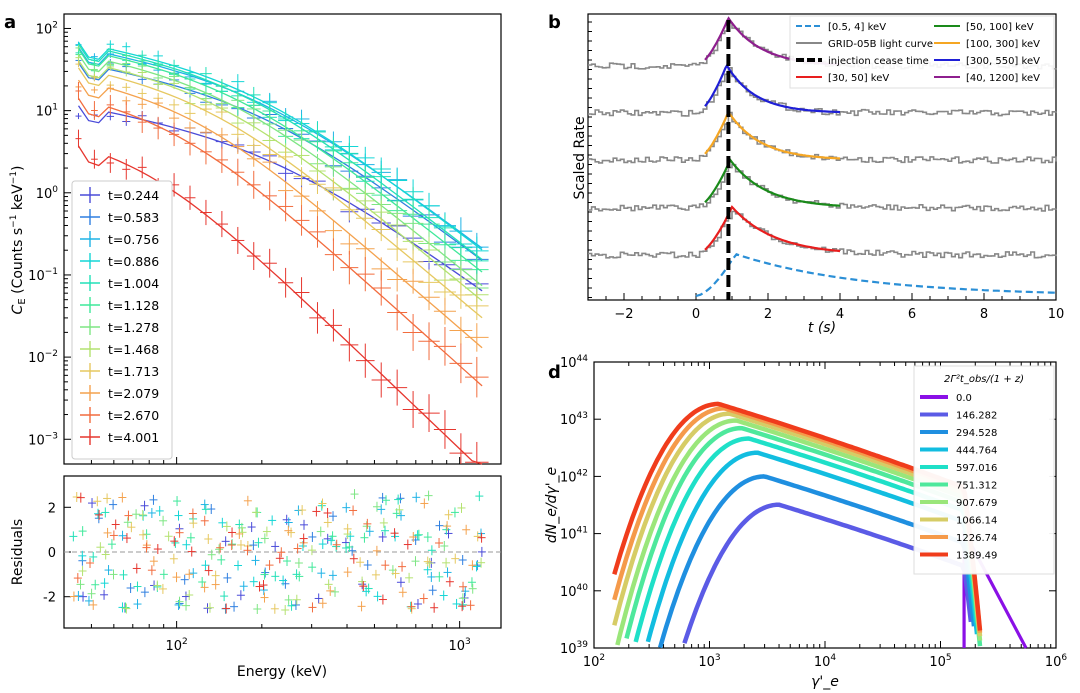  I want to click on legend-entry: t=1.278, so click(133, 327).